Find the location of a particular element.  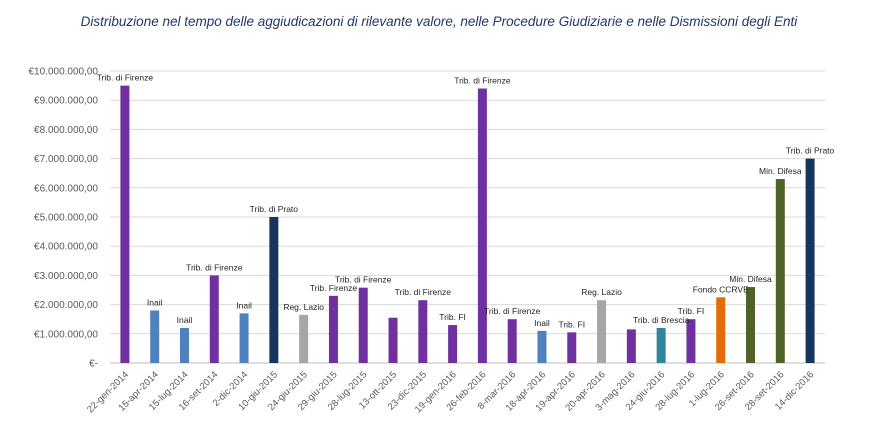

y-tick-label: €7.000.000,00 is located at coordinates (66, 159).